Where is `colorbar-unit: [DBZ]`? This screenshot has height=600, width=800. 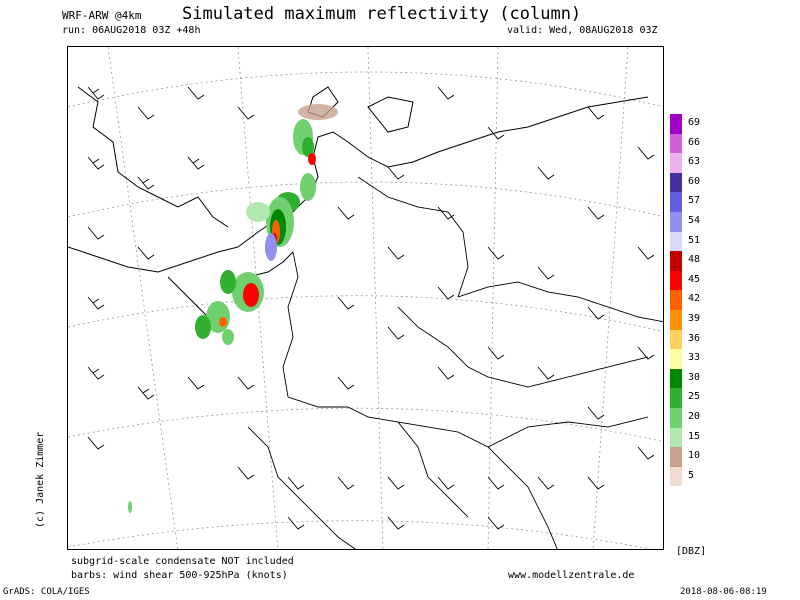 colorbar-unit: [DBZ] is located at coordinates (691, 551).